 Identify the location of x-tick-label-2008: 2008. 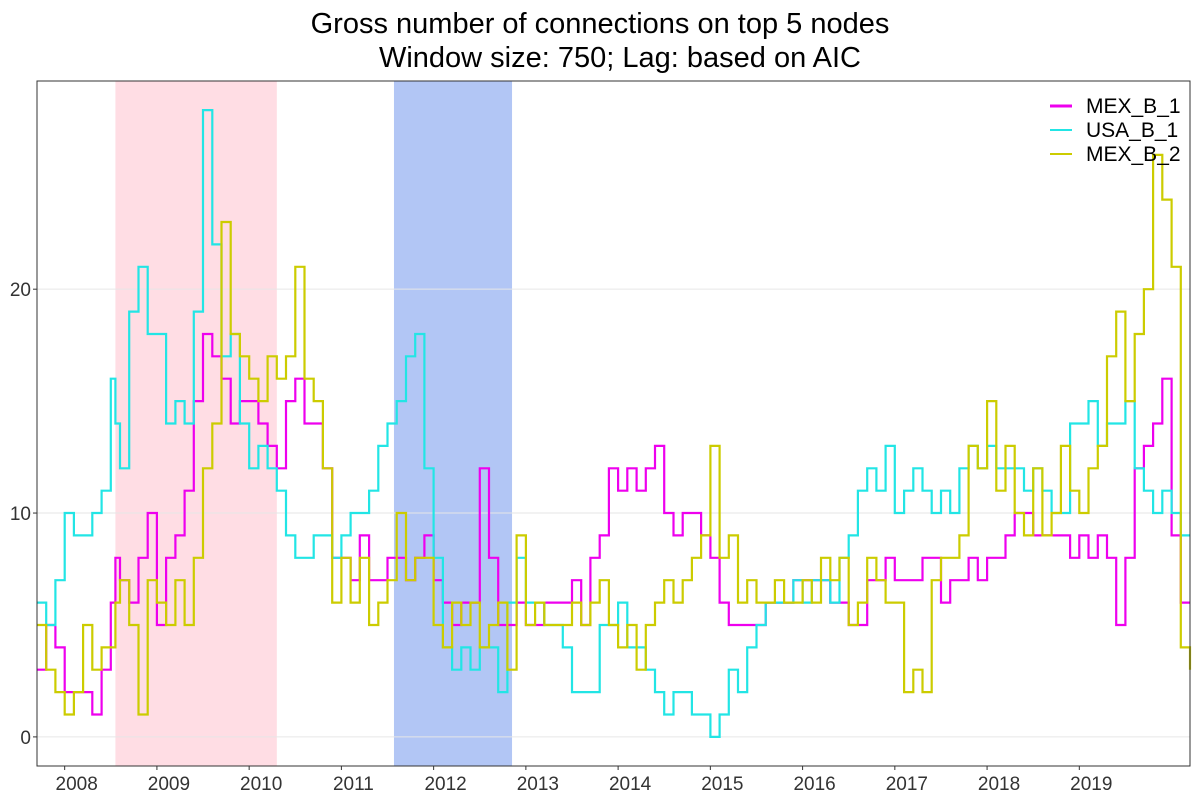
(77, 784).